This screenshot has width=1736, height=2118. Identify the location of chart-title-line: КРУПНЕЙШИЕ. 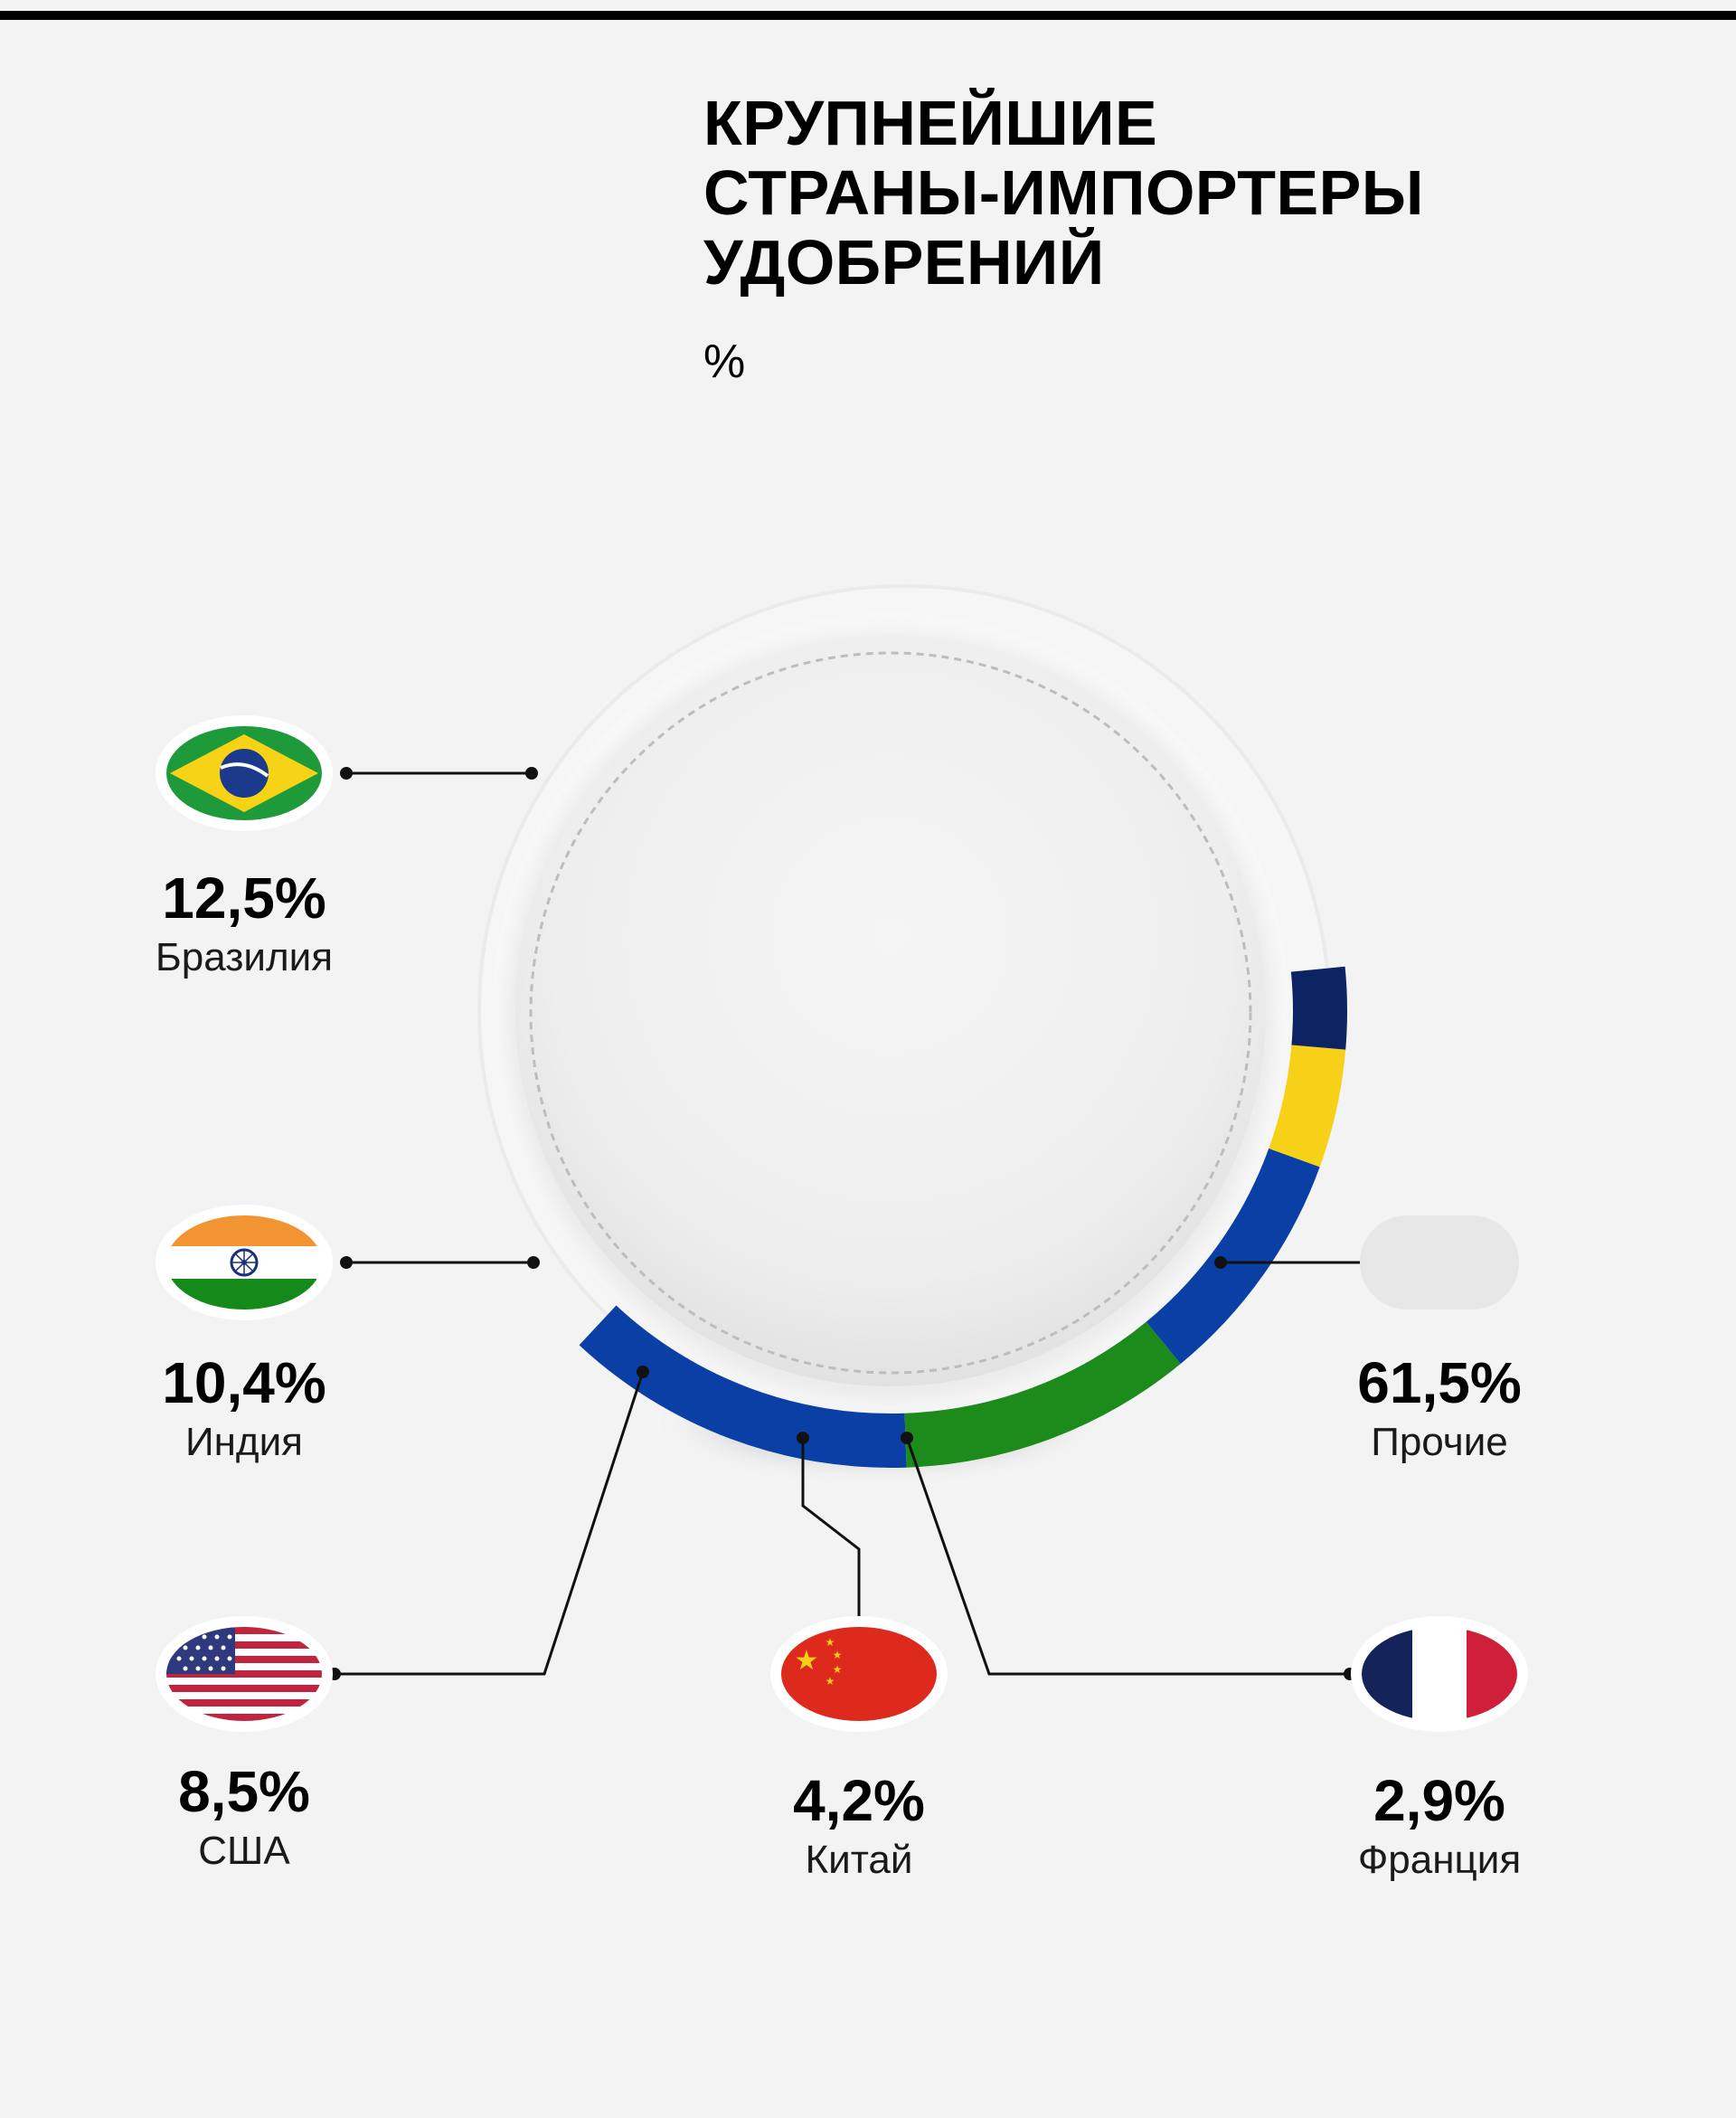
(931, 123).